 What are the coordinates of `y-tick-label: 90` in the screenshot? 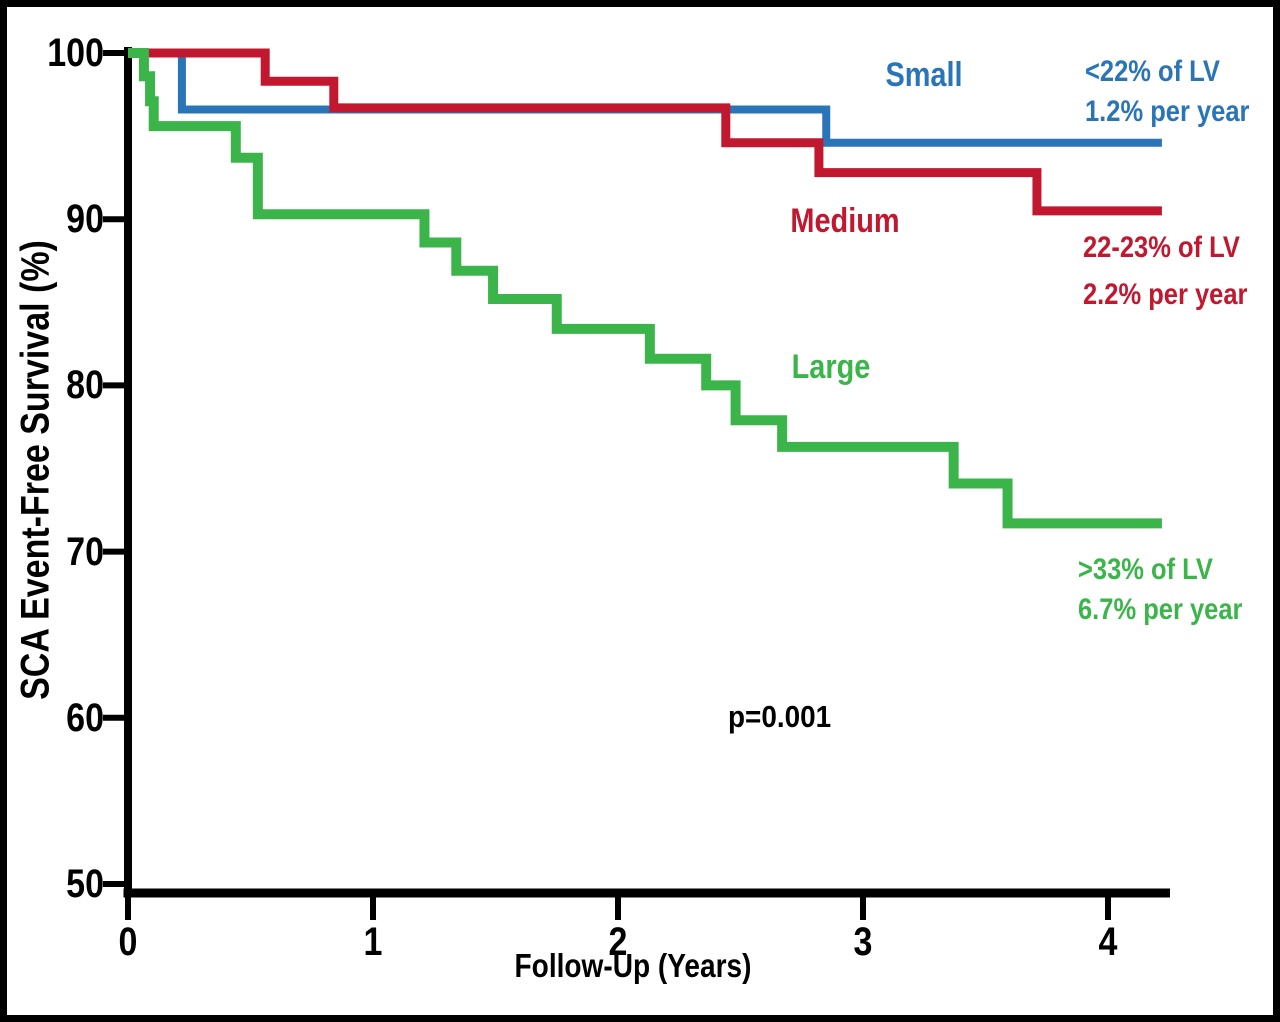 It's located at (85, 219).